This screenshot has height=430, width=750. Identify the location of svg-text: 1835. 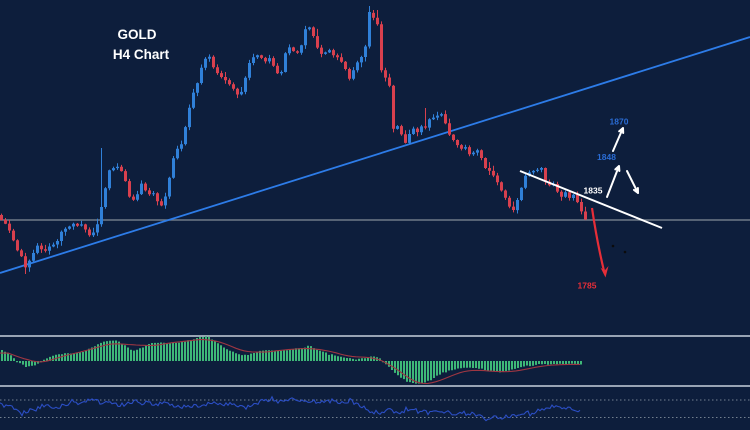
(593, 191).